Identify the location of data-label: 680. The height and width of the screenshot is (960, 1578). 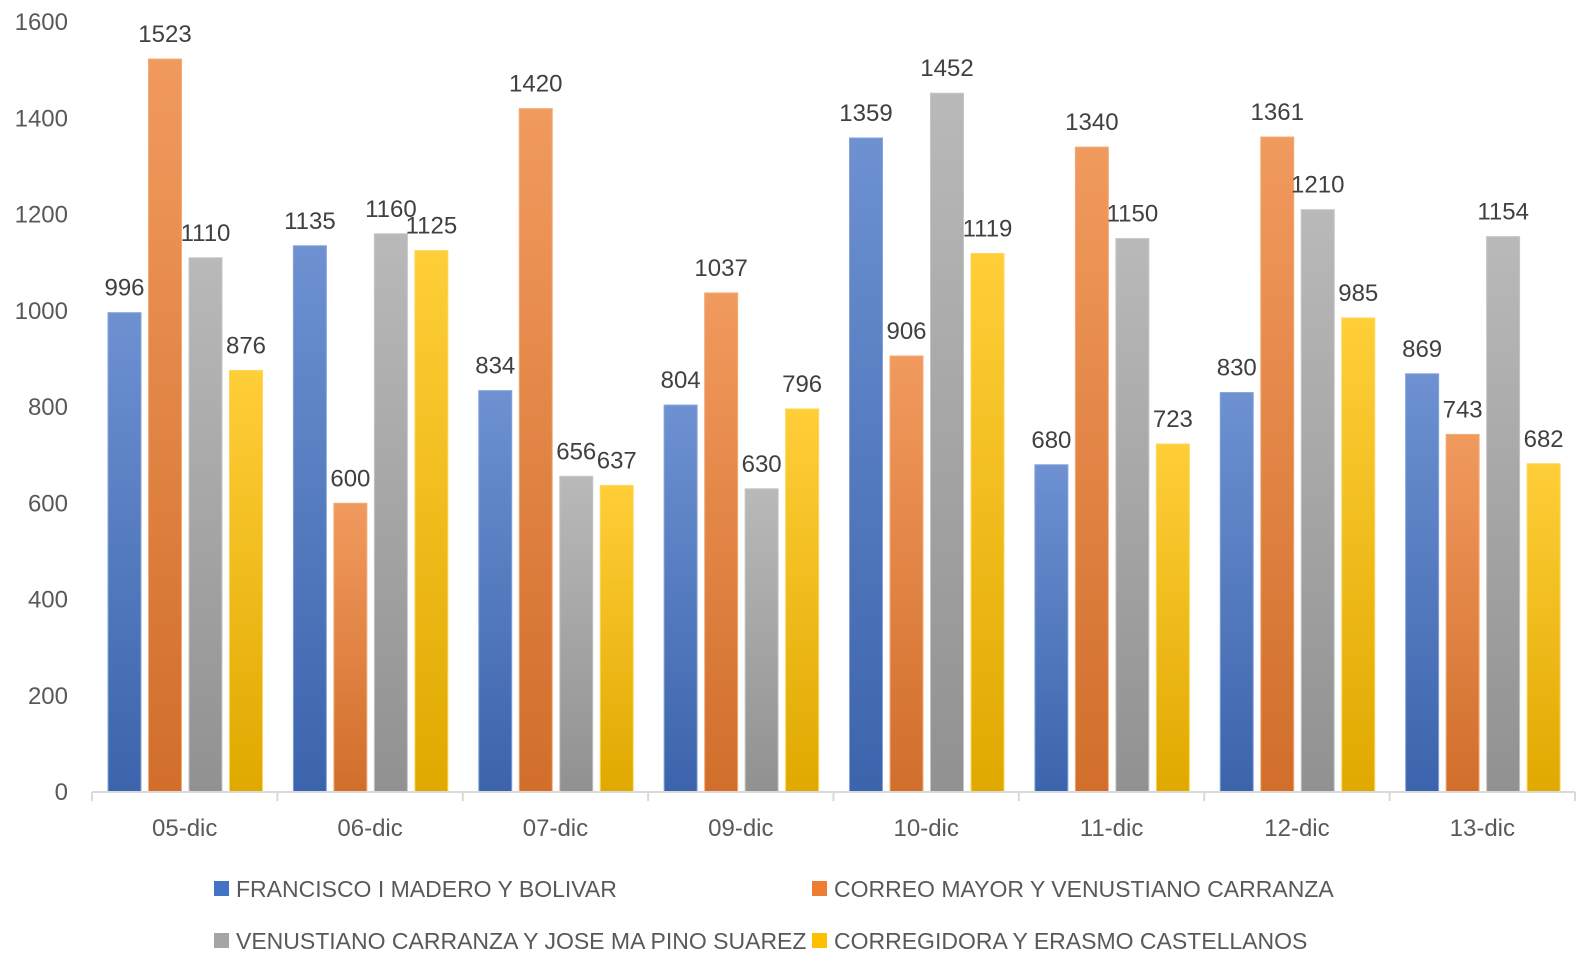
(1051, 440).